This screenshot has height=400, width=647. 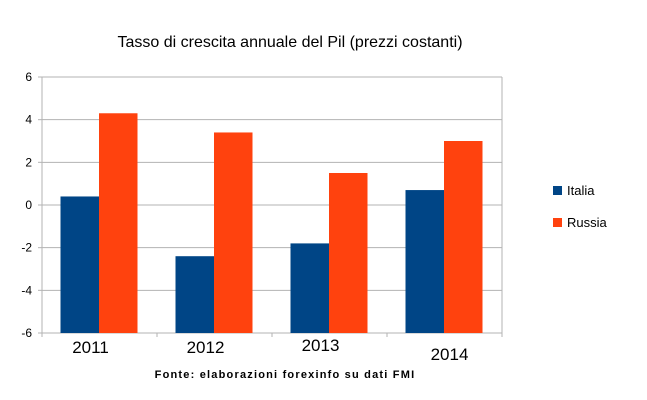 What do you see at coordinates (424, 261) in the screenshot?
I see `bar-italia-2014` at bounding box center [424, 261].